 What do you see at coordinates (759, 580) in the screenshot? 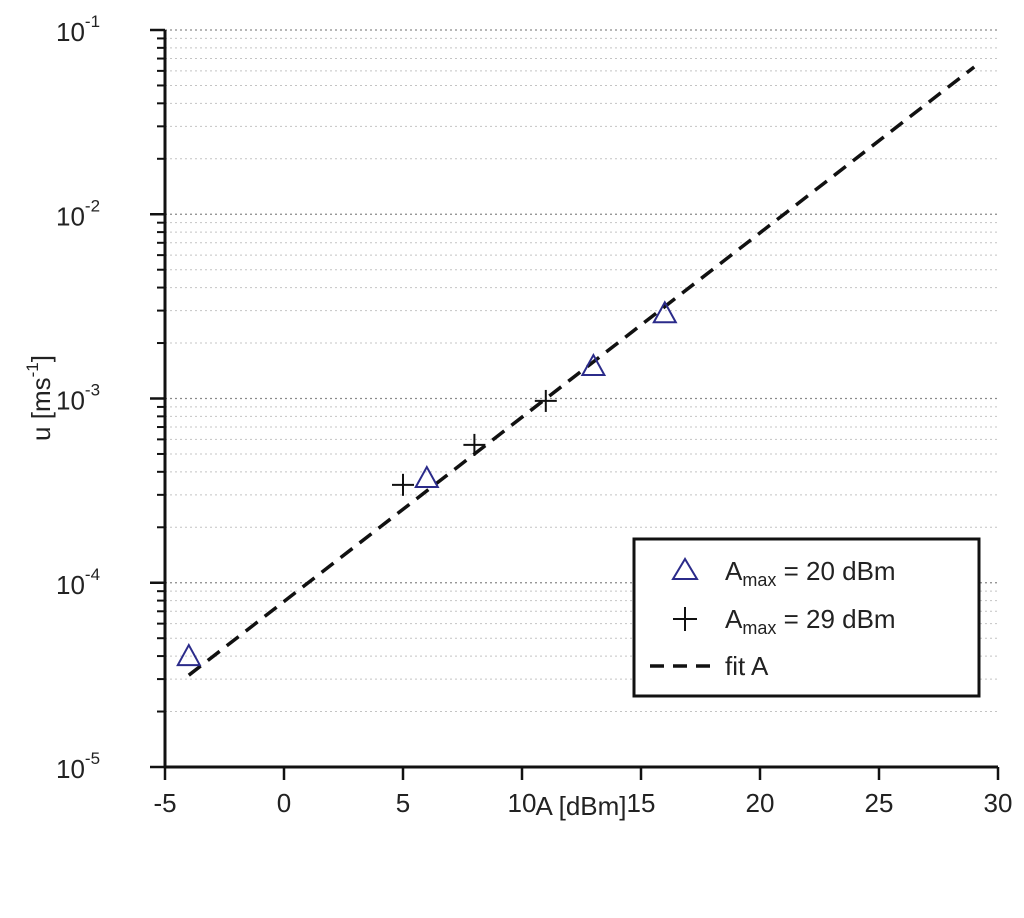
I see `legend-entry-amax20-sub: max` at bounding box center [759, 580].